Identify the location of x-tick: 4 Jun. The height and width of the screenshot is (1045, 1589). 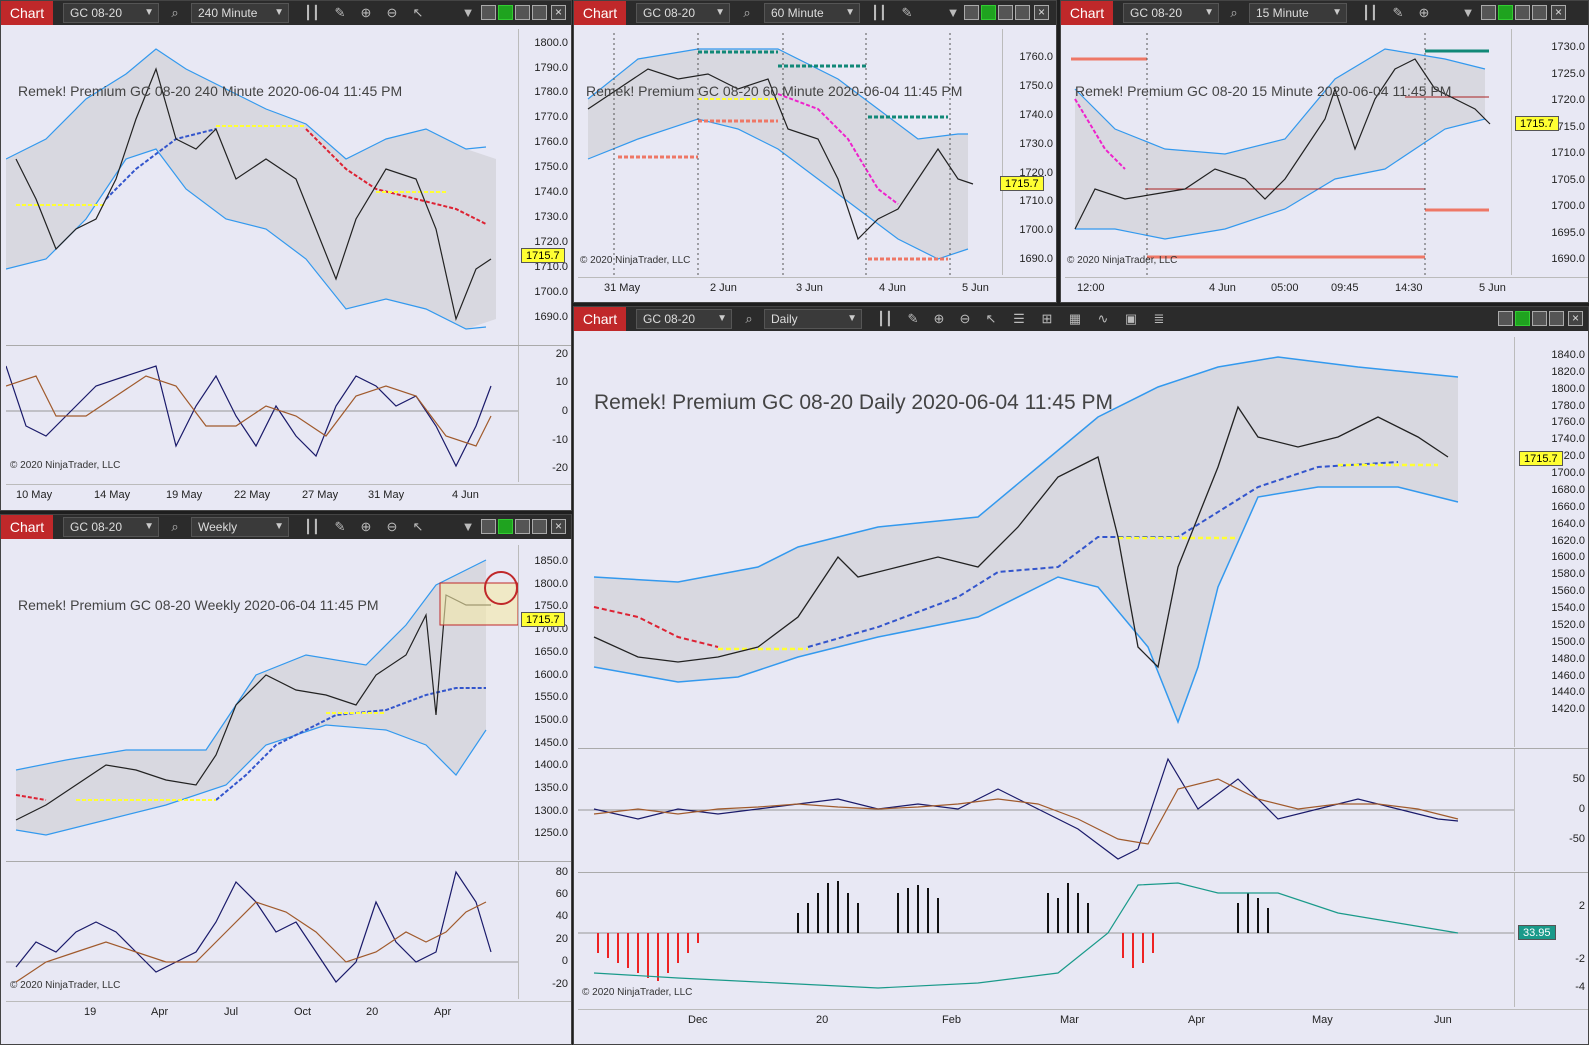
(892, 288).